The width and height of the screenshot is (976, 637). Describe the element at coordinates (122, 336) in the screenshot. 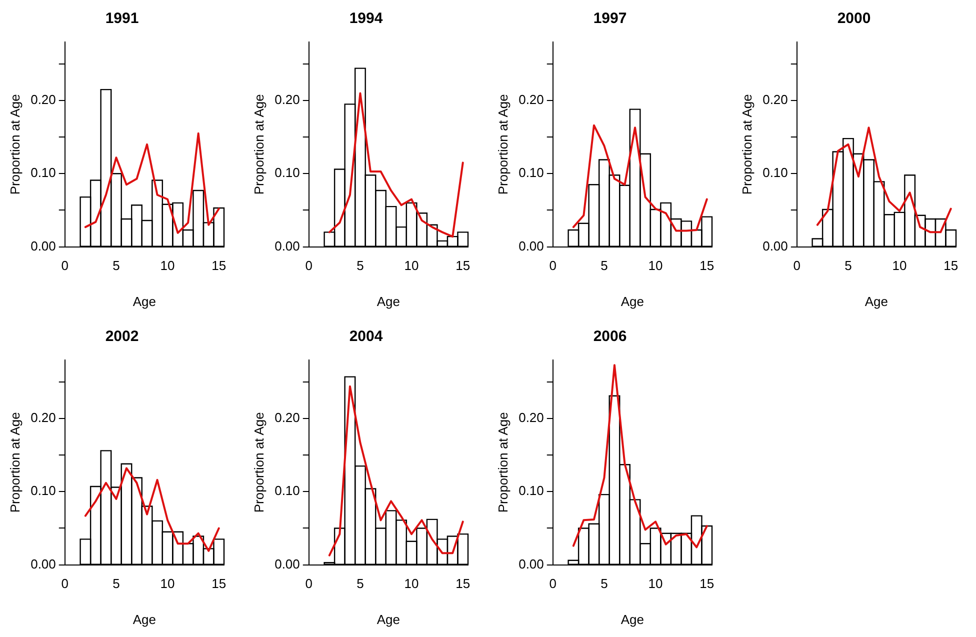

I see `chart-title: 2002` at that location.